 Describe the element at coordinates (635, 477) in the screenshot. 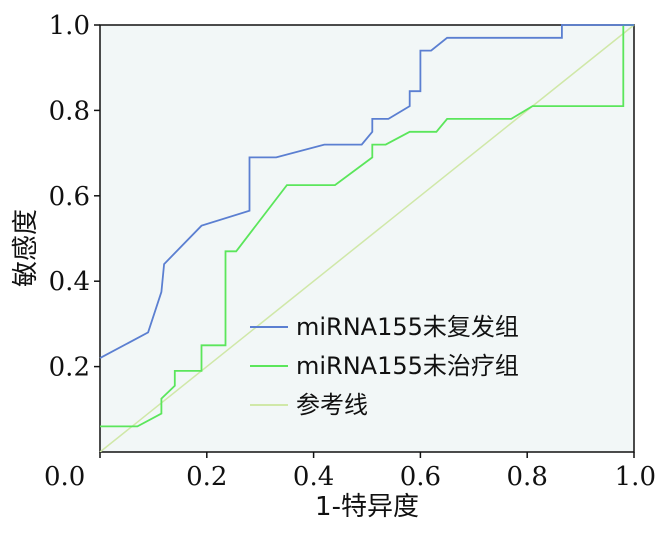

I see `x-tick-label: 1.0` at that location.